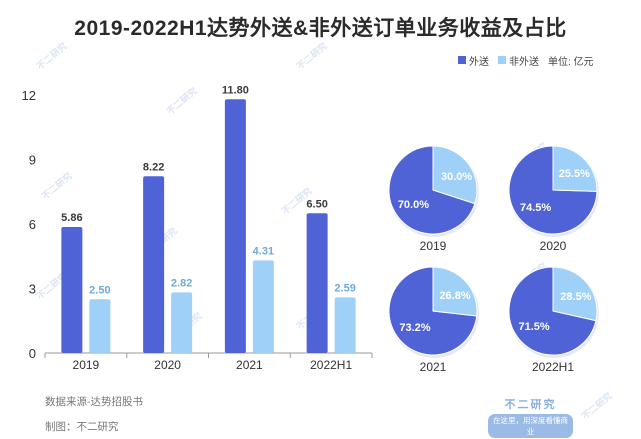 The width and height of the screenshot is (641, 439). I want to click on pie-label-delivery: 74.5%, so click(535, 208).